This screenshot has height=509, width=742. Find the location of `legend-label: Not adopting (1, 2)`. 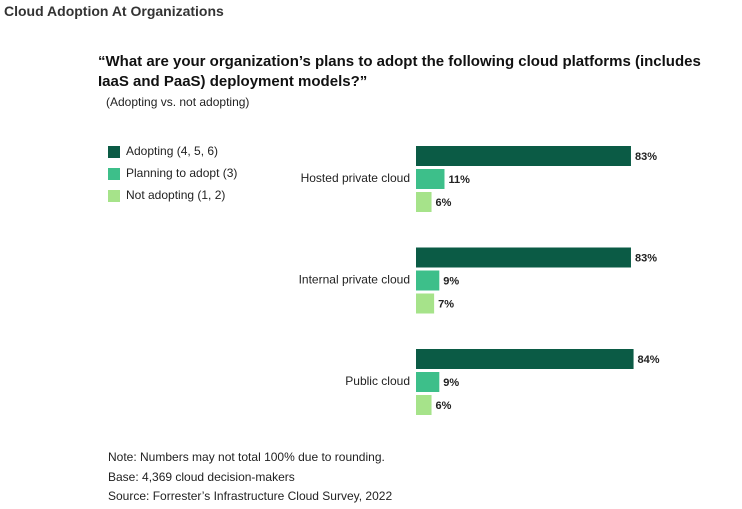

legend-label: Not adopting (1, 2) is located at coordinates (175, 195).